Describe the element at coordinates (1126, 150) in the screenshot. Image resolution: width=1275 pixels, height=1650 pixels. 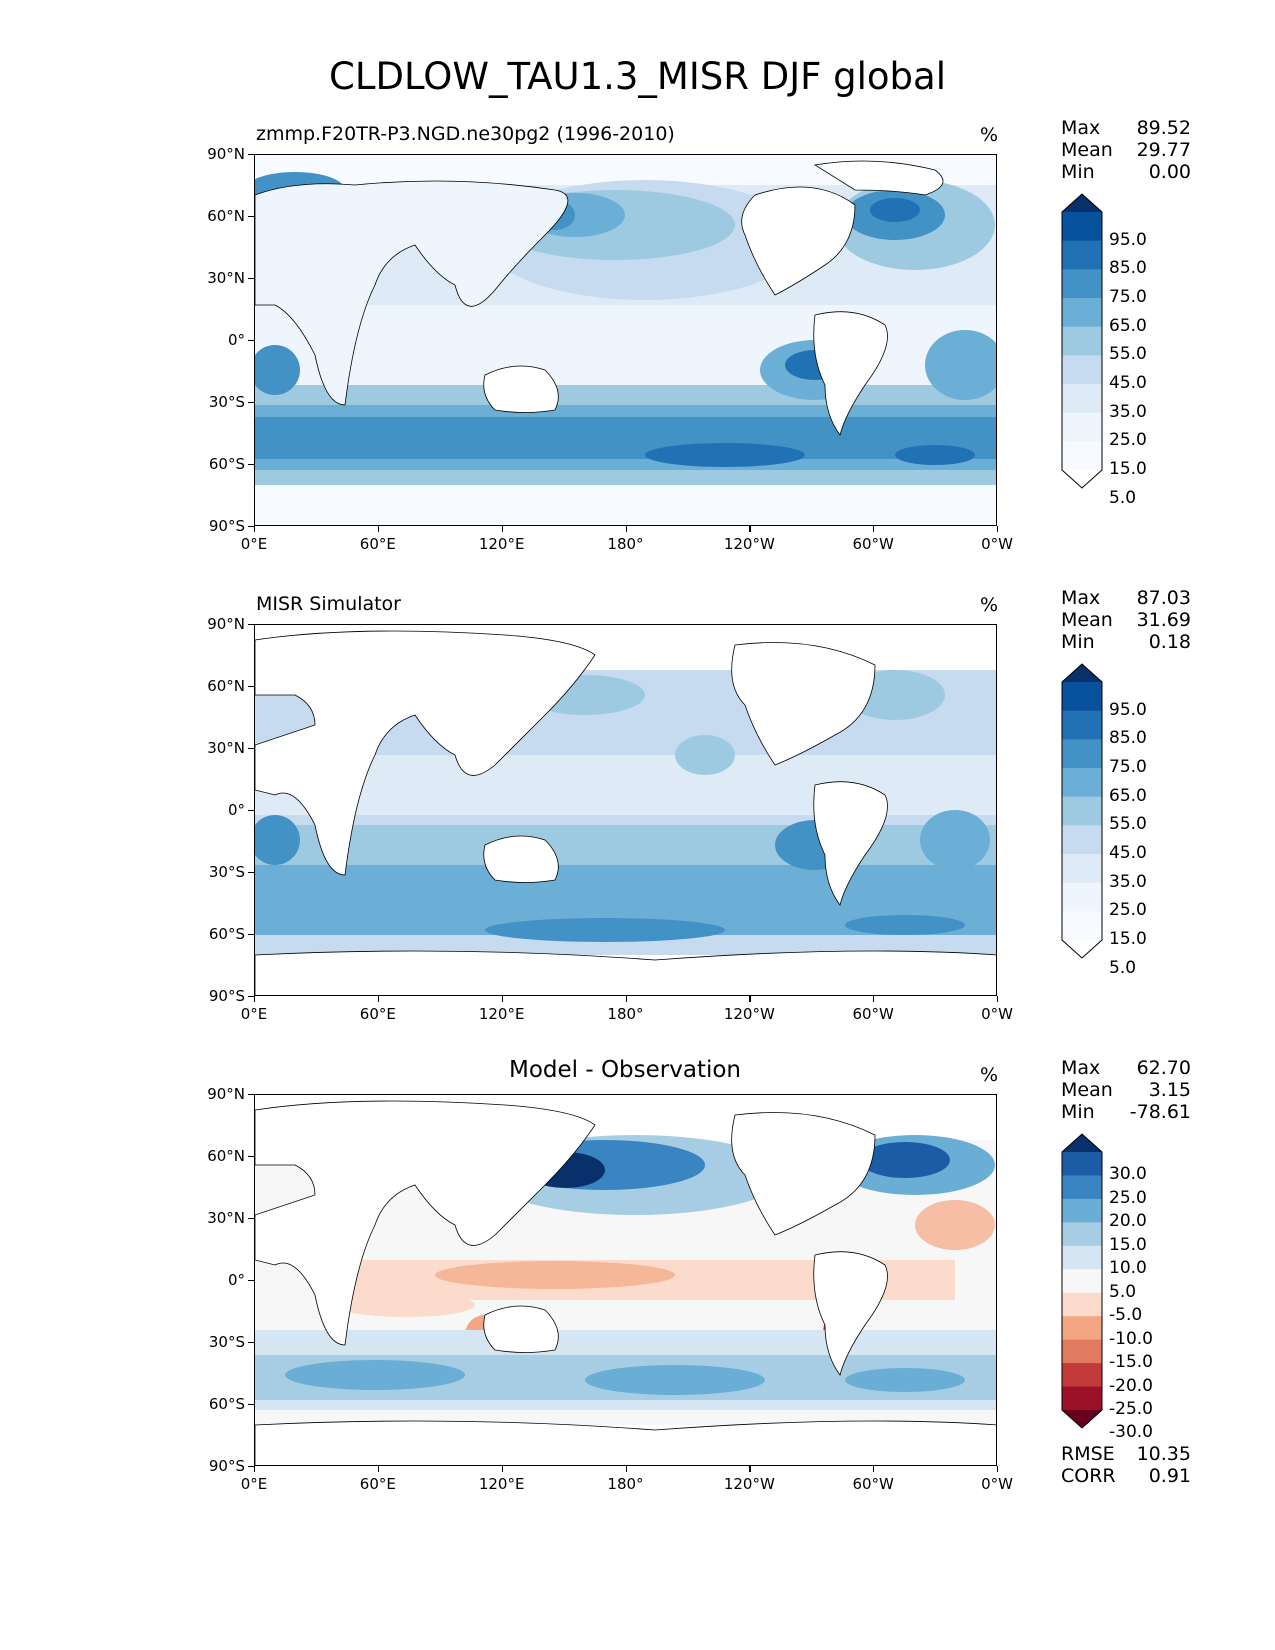
I see `panel1-stats: Max 89.52 Mean 29.77 Min 0.00` at that location.